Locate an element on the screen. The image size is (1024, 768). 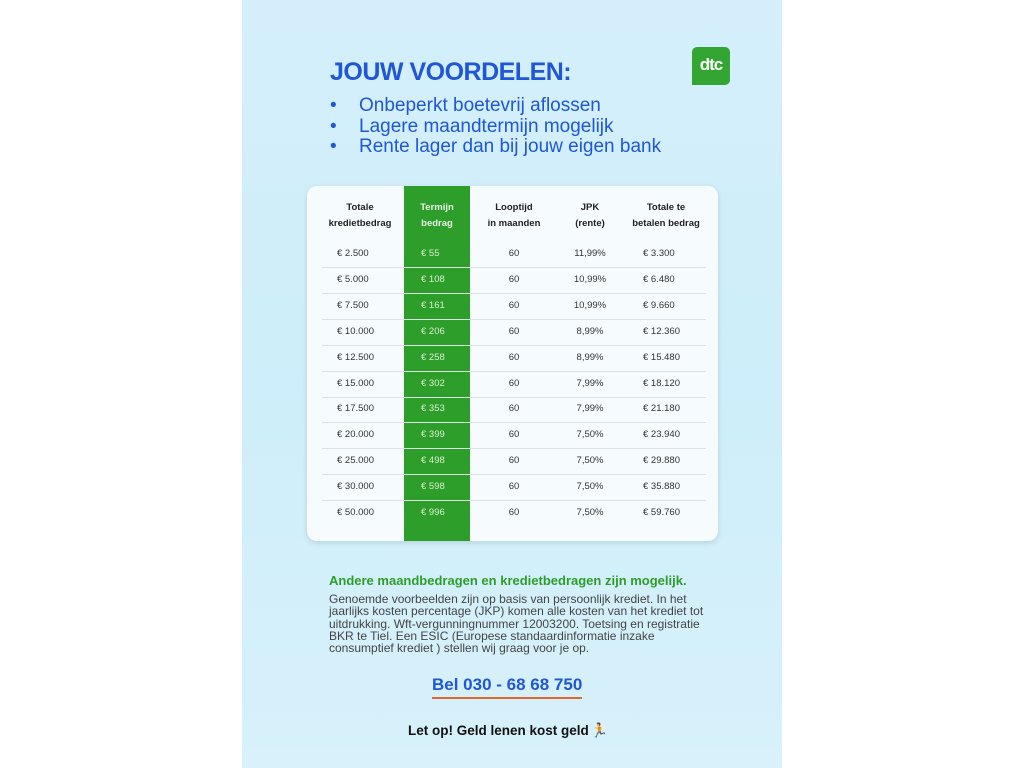
header-line: (rente) is located at coordinates (590, 223).